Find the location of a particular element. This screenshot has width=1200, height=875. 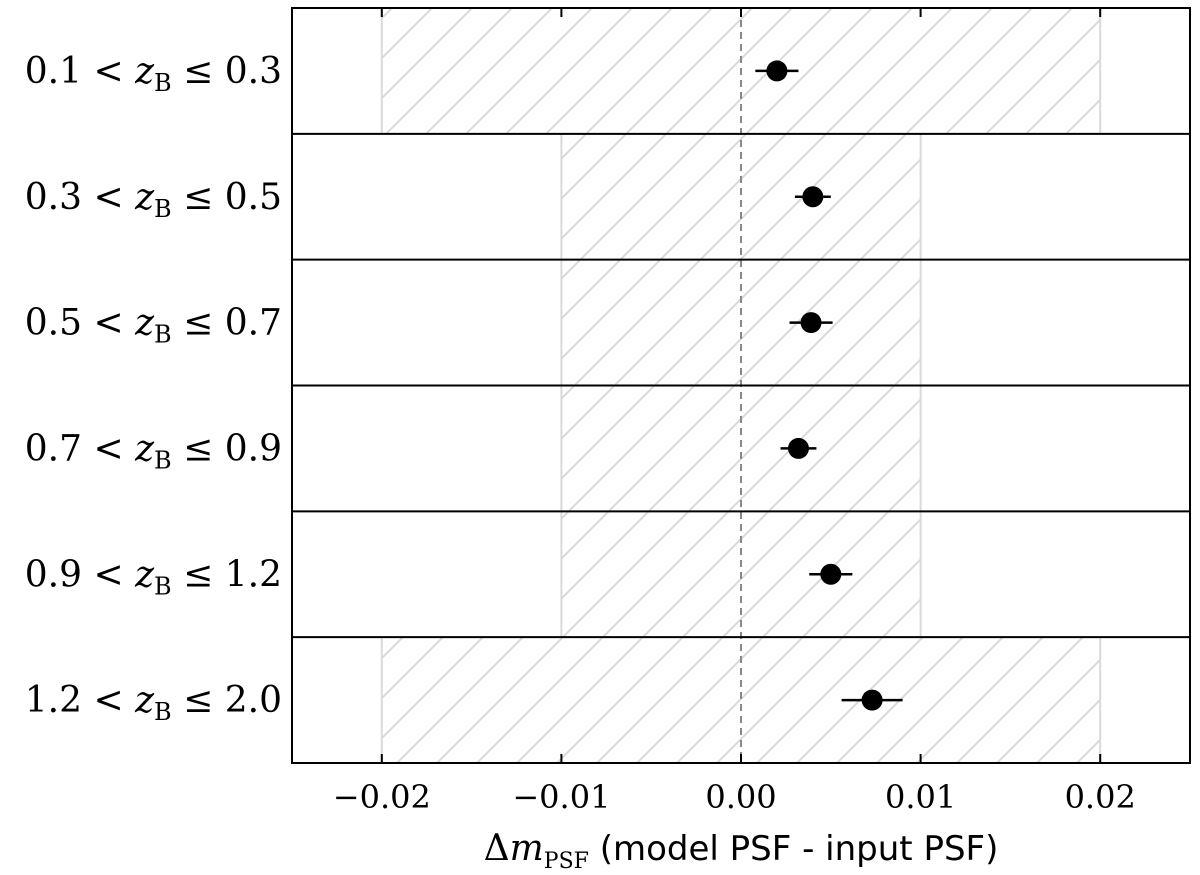

x-tick-label-1: −0.02 is located at coordinates (382, 797).